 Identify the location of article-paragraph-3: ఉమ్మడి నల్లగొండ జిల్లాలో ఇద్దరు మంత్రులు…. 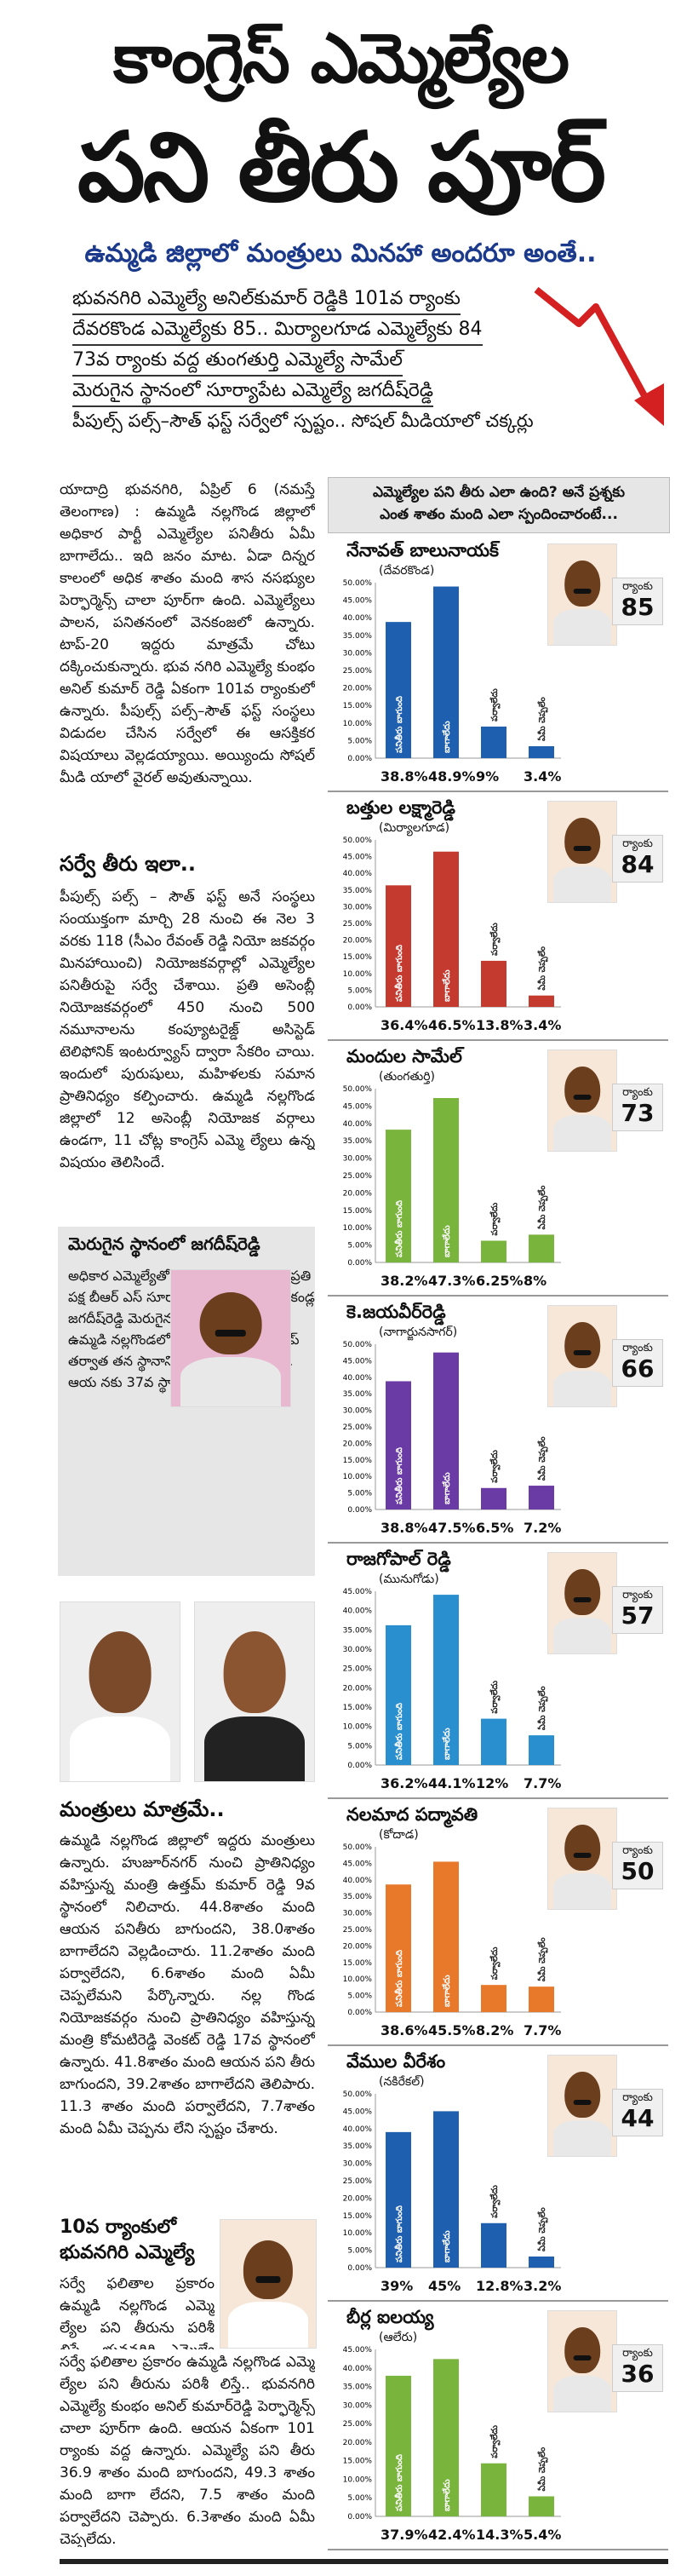
(187, 1985).